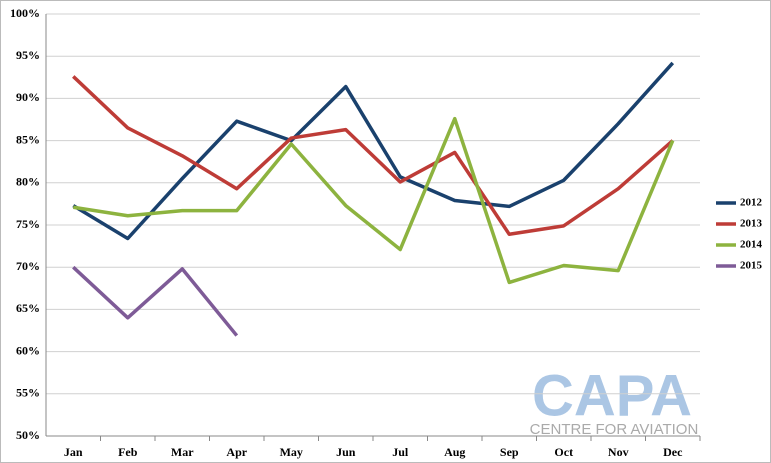 This screenshot has height=463, width=771. What do you see at coordinates (25, 13) in the screenshot?
I see `y-tick-label: 100%` at bounding box center [25, 13].